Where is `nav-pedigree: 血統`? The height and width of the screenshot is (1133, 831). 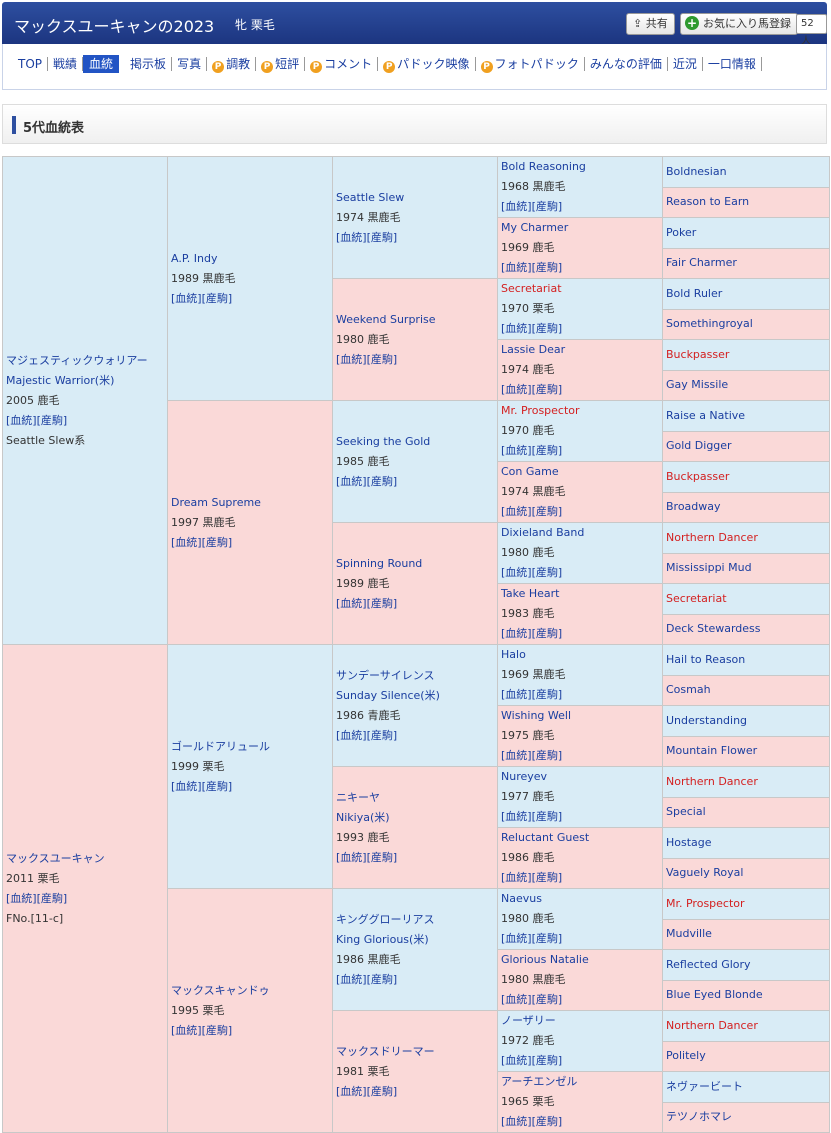
nav-pedigree: 血統 is located at coordinates (101, 64).